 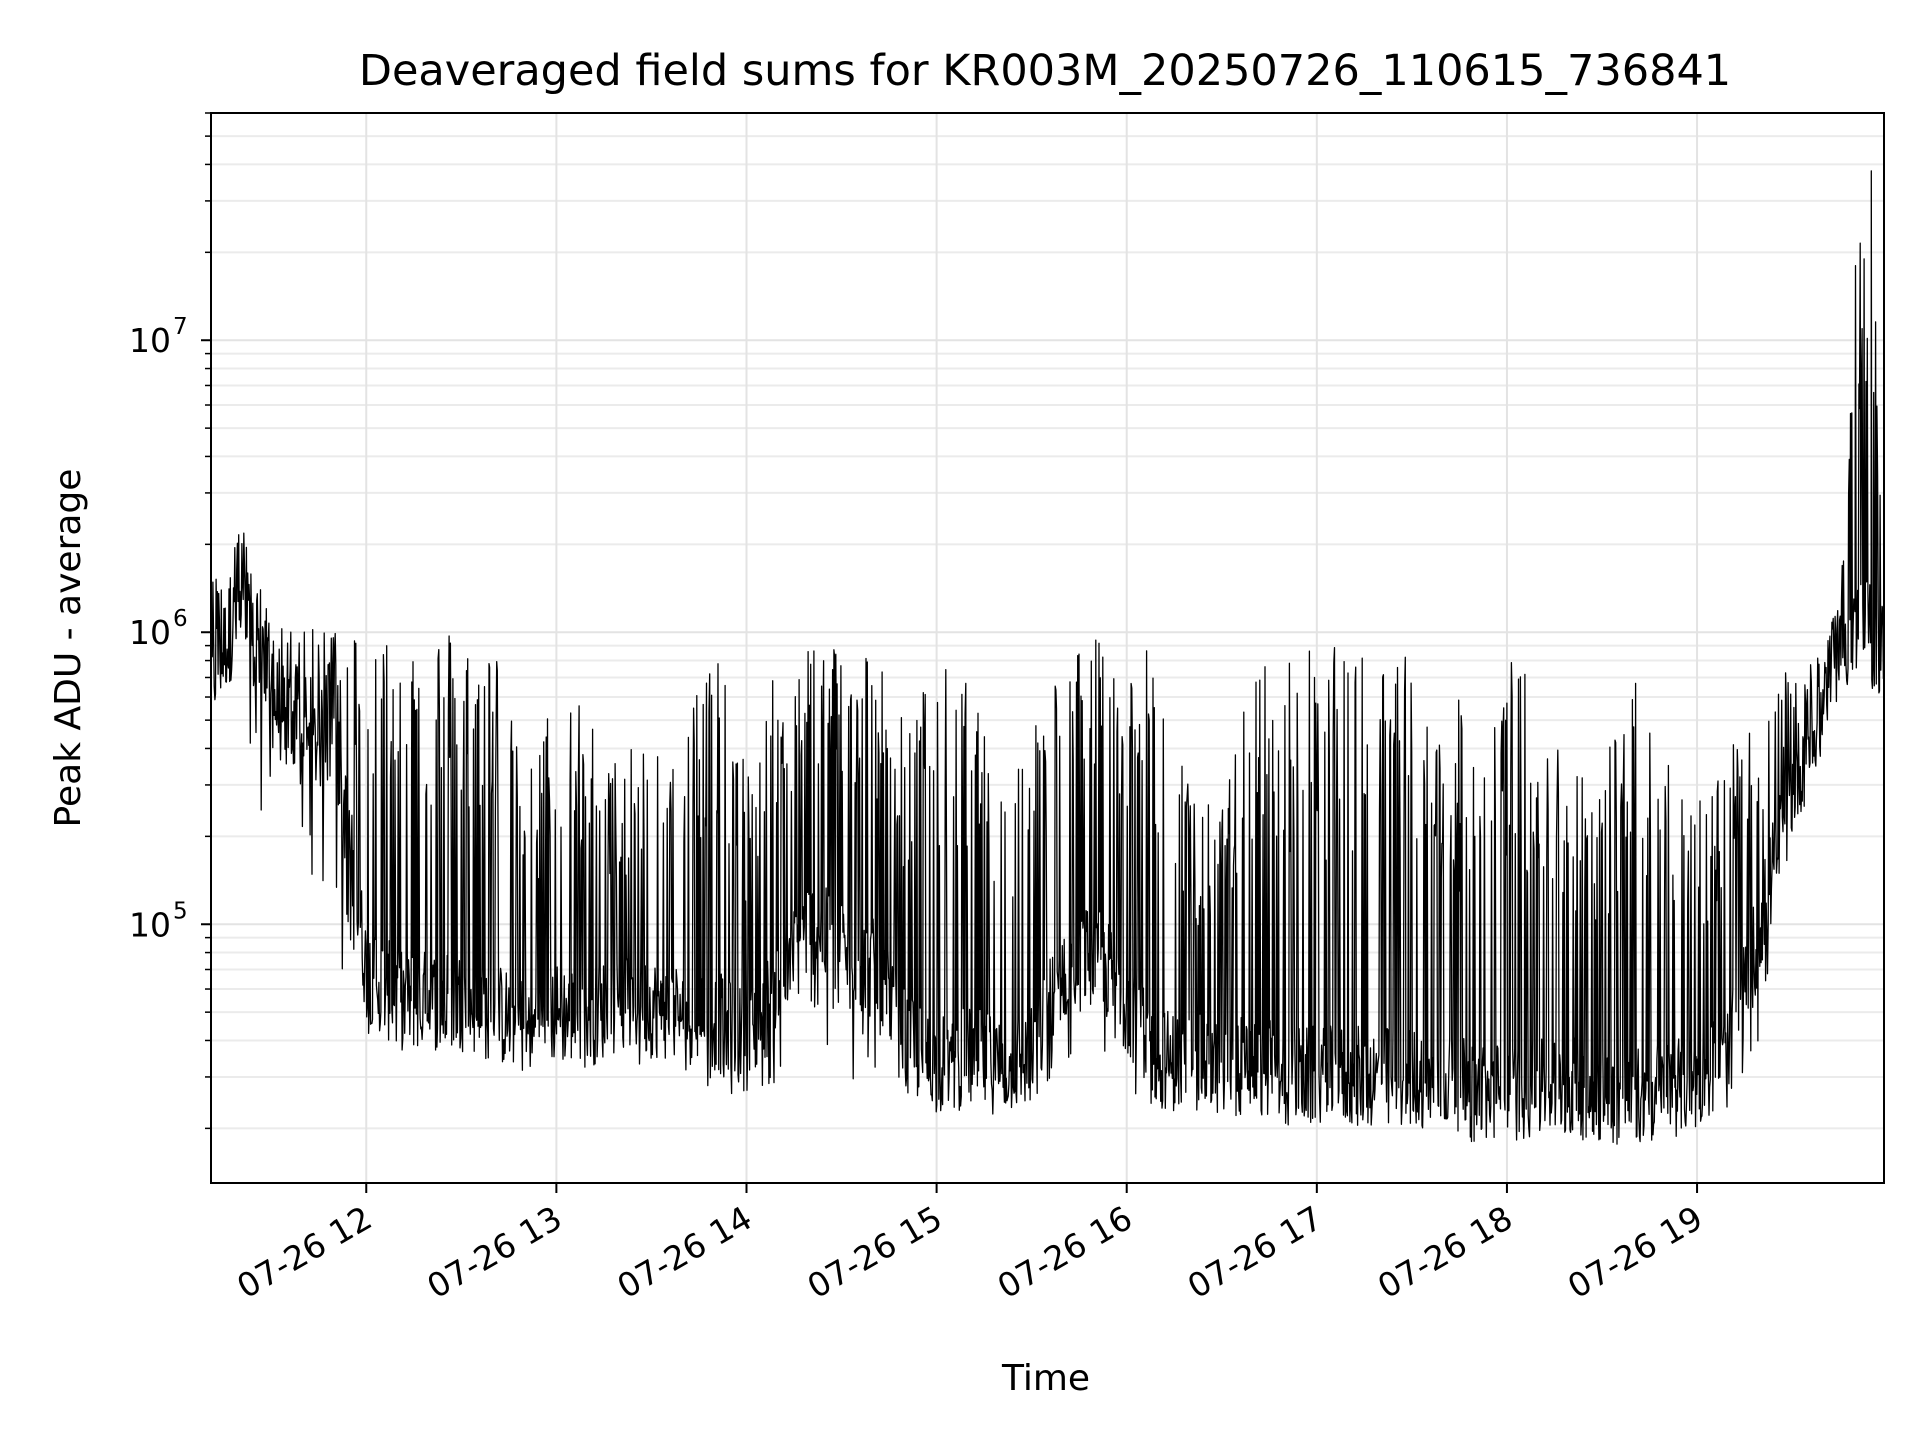 What do you see at coordinates (180, 327) in the screenshot?
I see `y-tick-exponent: 7` at bounding box center [180, 327].